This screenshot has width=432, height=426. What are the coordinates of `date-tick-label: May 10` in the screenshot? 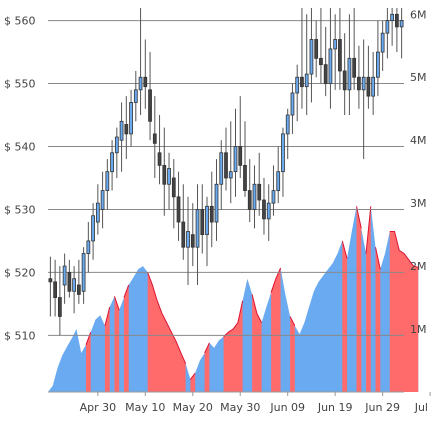 It's located at (145, 407).